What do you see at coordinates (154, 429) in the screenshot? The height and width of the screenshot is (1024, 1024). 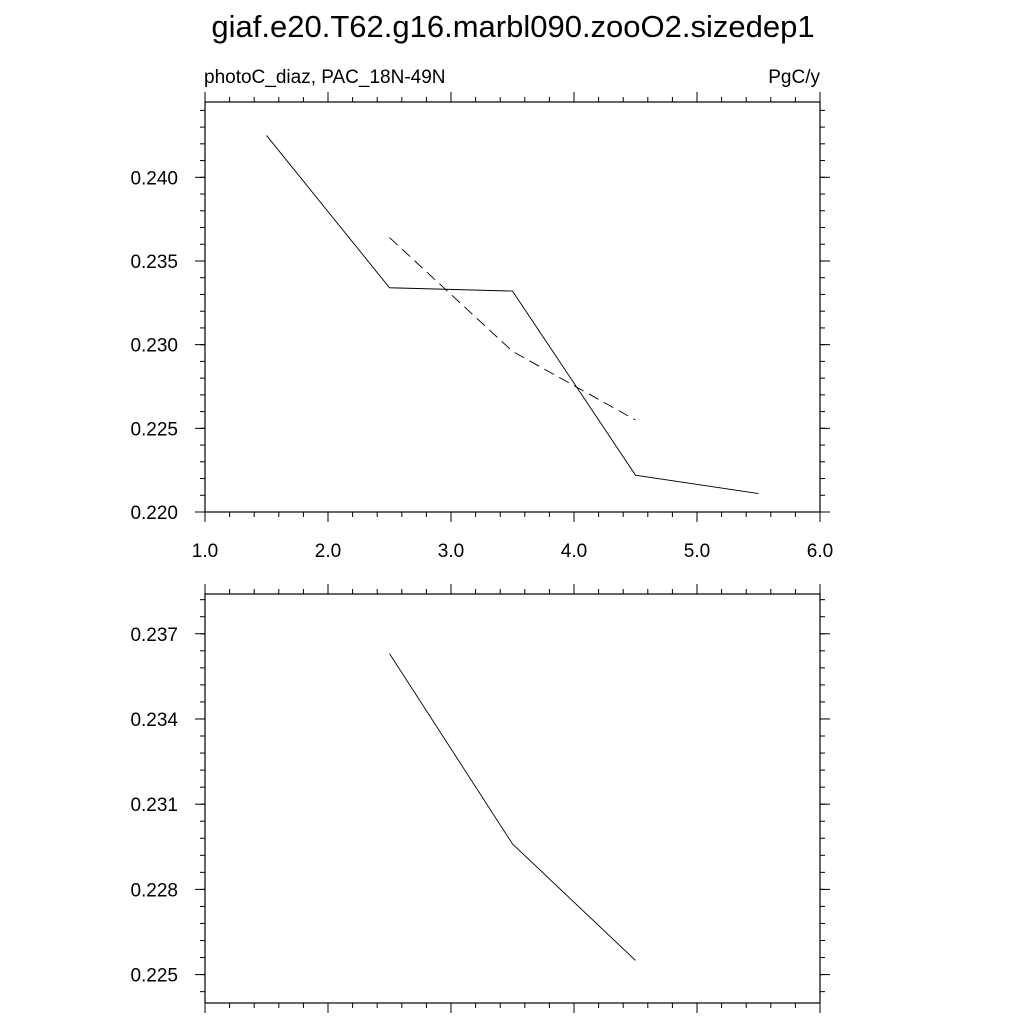 I see `panel1-y-tick-label: 0.225` at bounding box center [154, 429].